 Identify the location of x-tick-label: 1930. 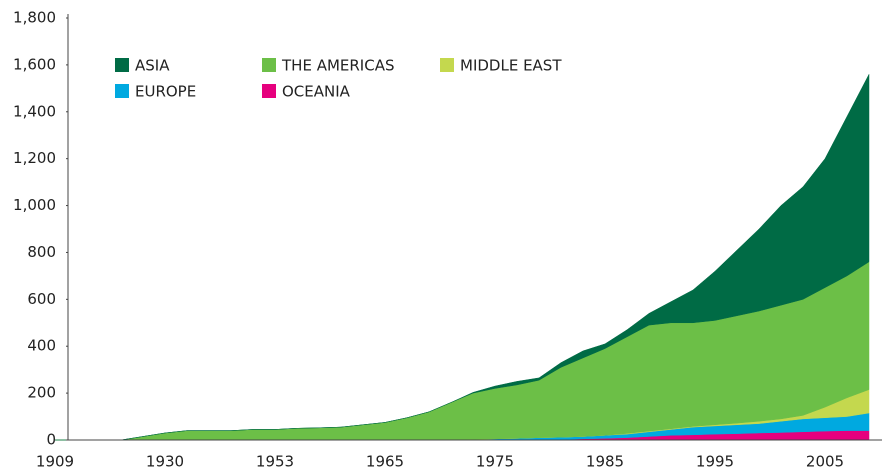
(165, 462).